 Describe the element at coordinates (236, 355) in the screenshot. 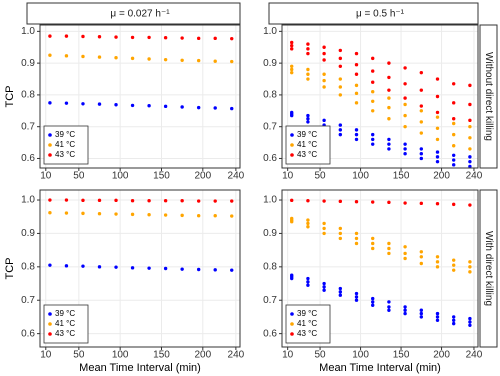

I see `x-tick-label: 240` at that location.